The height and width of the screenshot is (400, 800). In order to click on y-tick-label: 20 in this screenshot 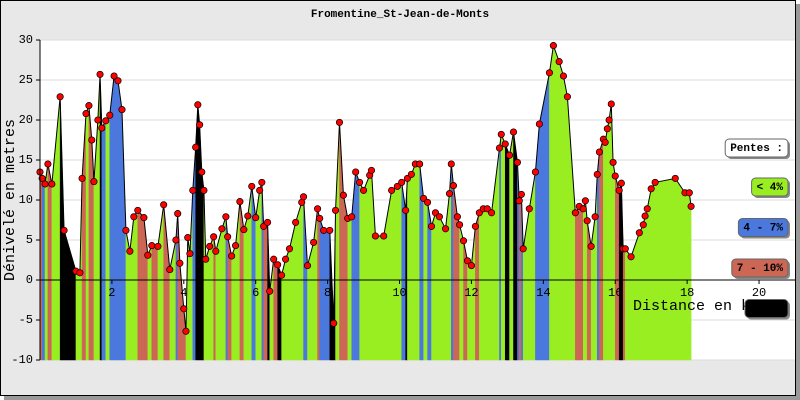, I will do `click(26, 120)`.